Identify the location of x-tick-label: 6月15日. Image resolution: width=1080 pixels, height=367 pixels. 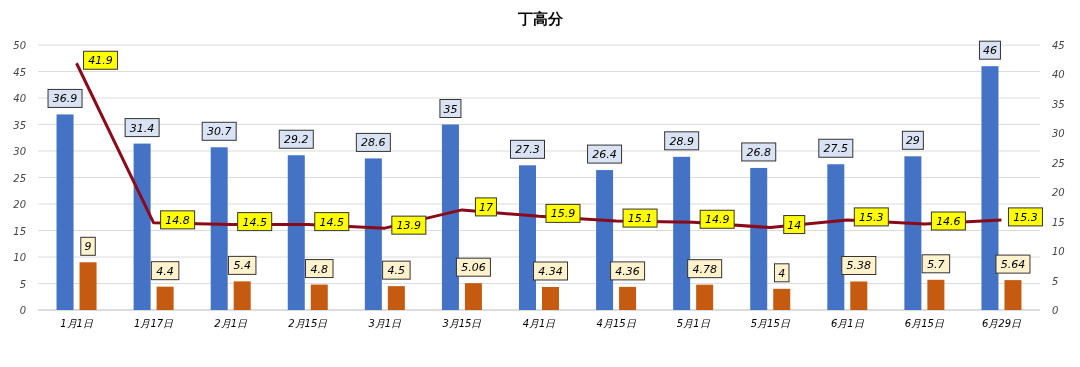
(924, 323).